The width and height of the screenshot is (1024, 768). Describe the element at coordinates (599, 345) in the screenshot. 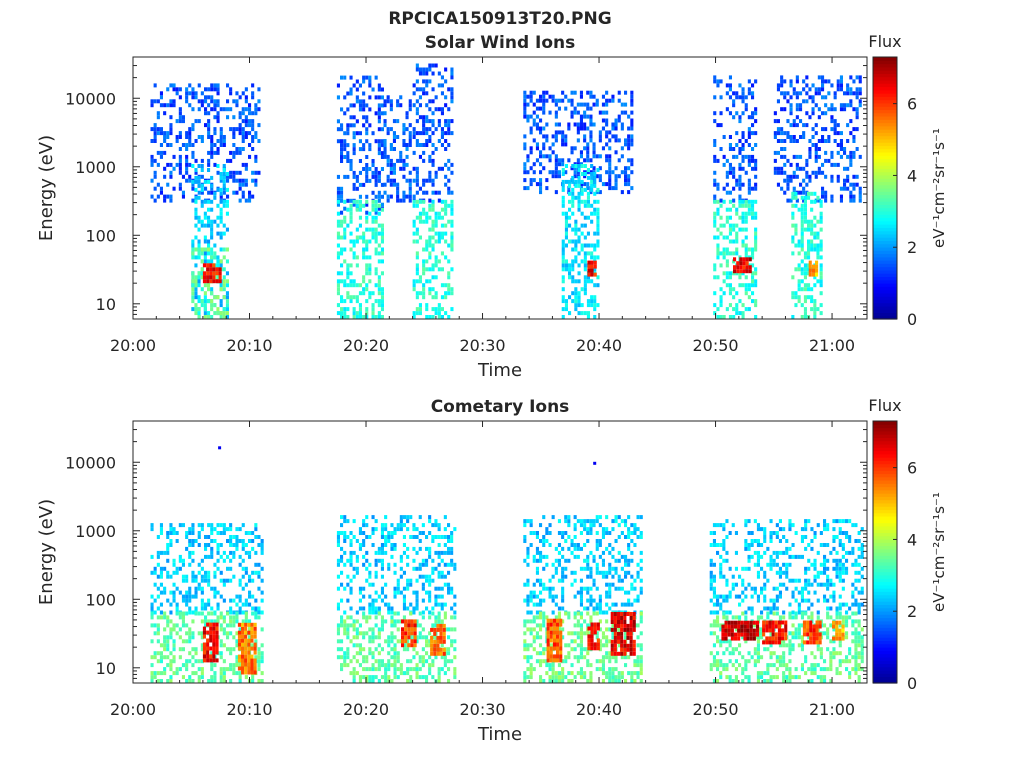

I see `x-tick-label: 20:40` at that location.